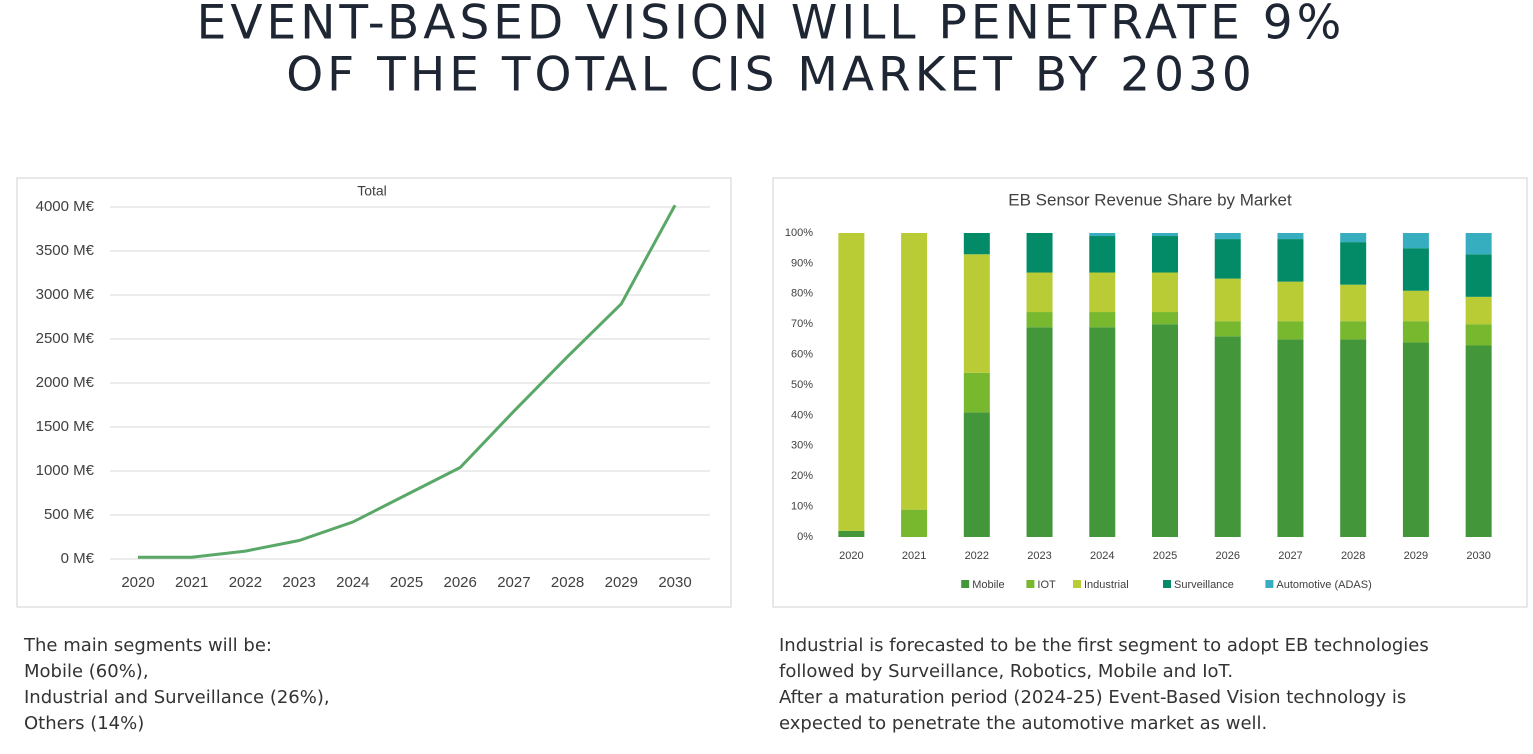 Image resolution: width=1533 pixels, height=754 pixels. Describe the element at coordinates (65, 382) in the screenshot. I see `y-tick-label: 2000 M€` at that location.